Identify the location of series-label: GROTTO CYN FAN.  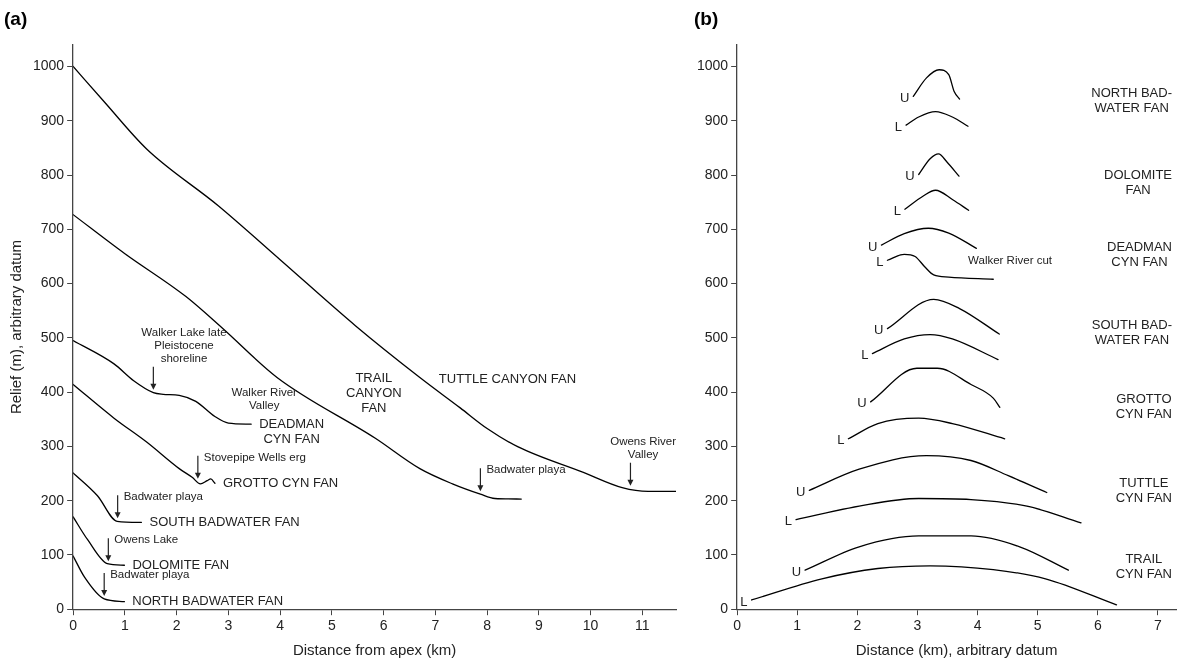
(280, 482).